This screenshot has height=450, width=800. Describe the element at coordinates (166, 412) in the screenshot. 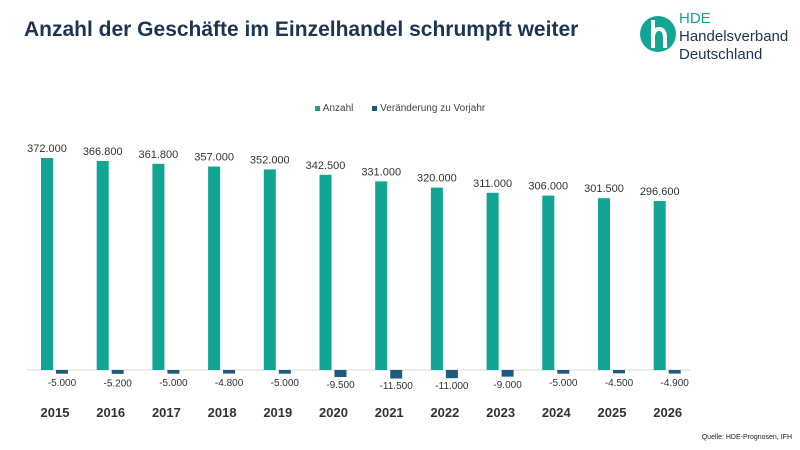

I see `x-tick-label: 2017` at that location.